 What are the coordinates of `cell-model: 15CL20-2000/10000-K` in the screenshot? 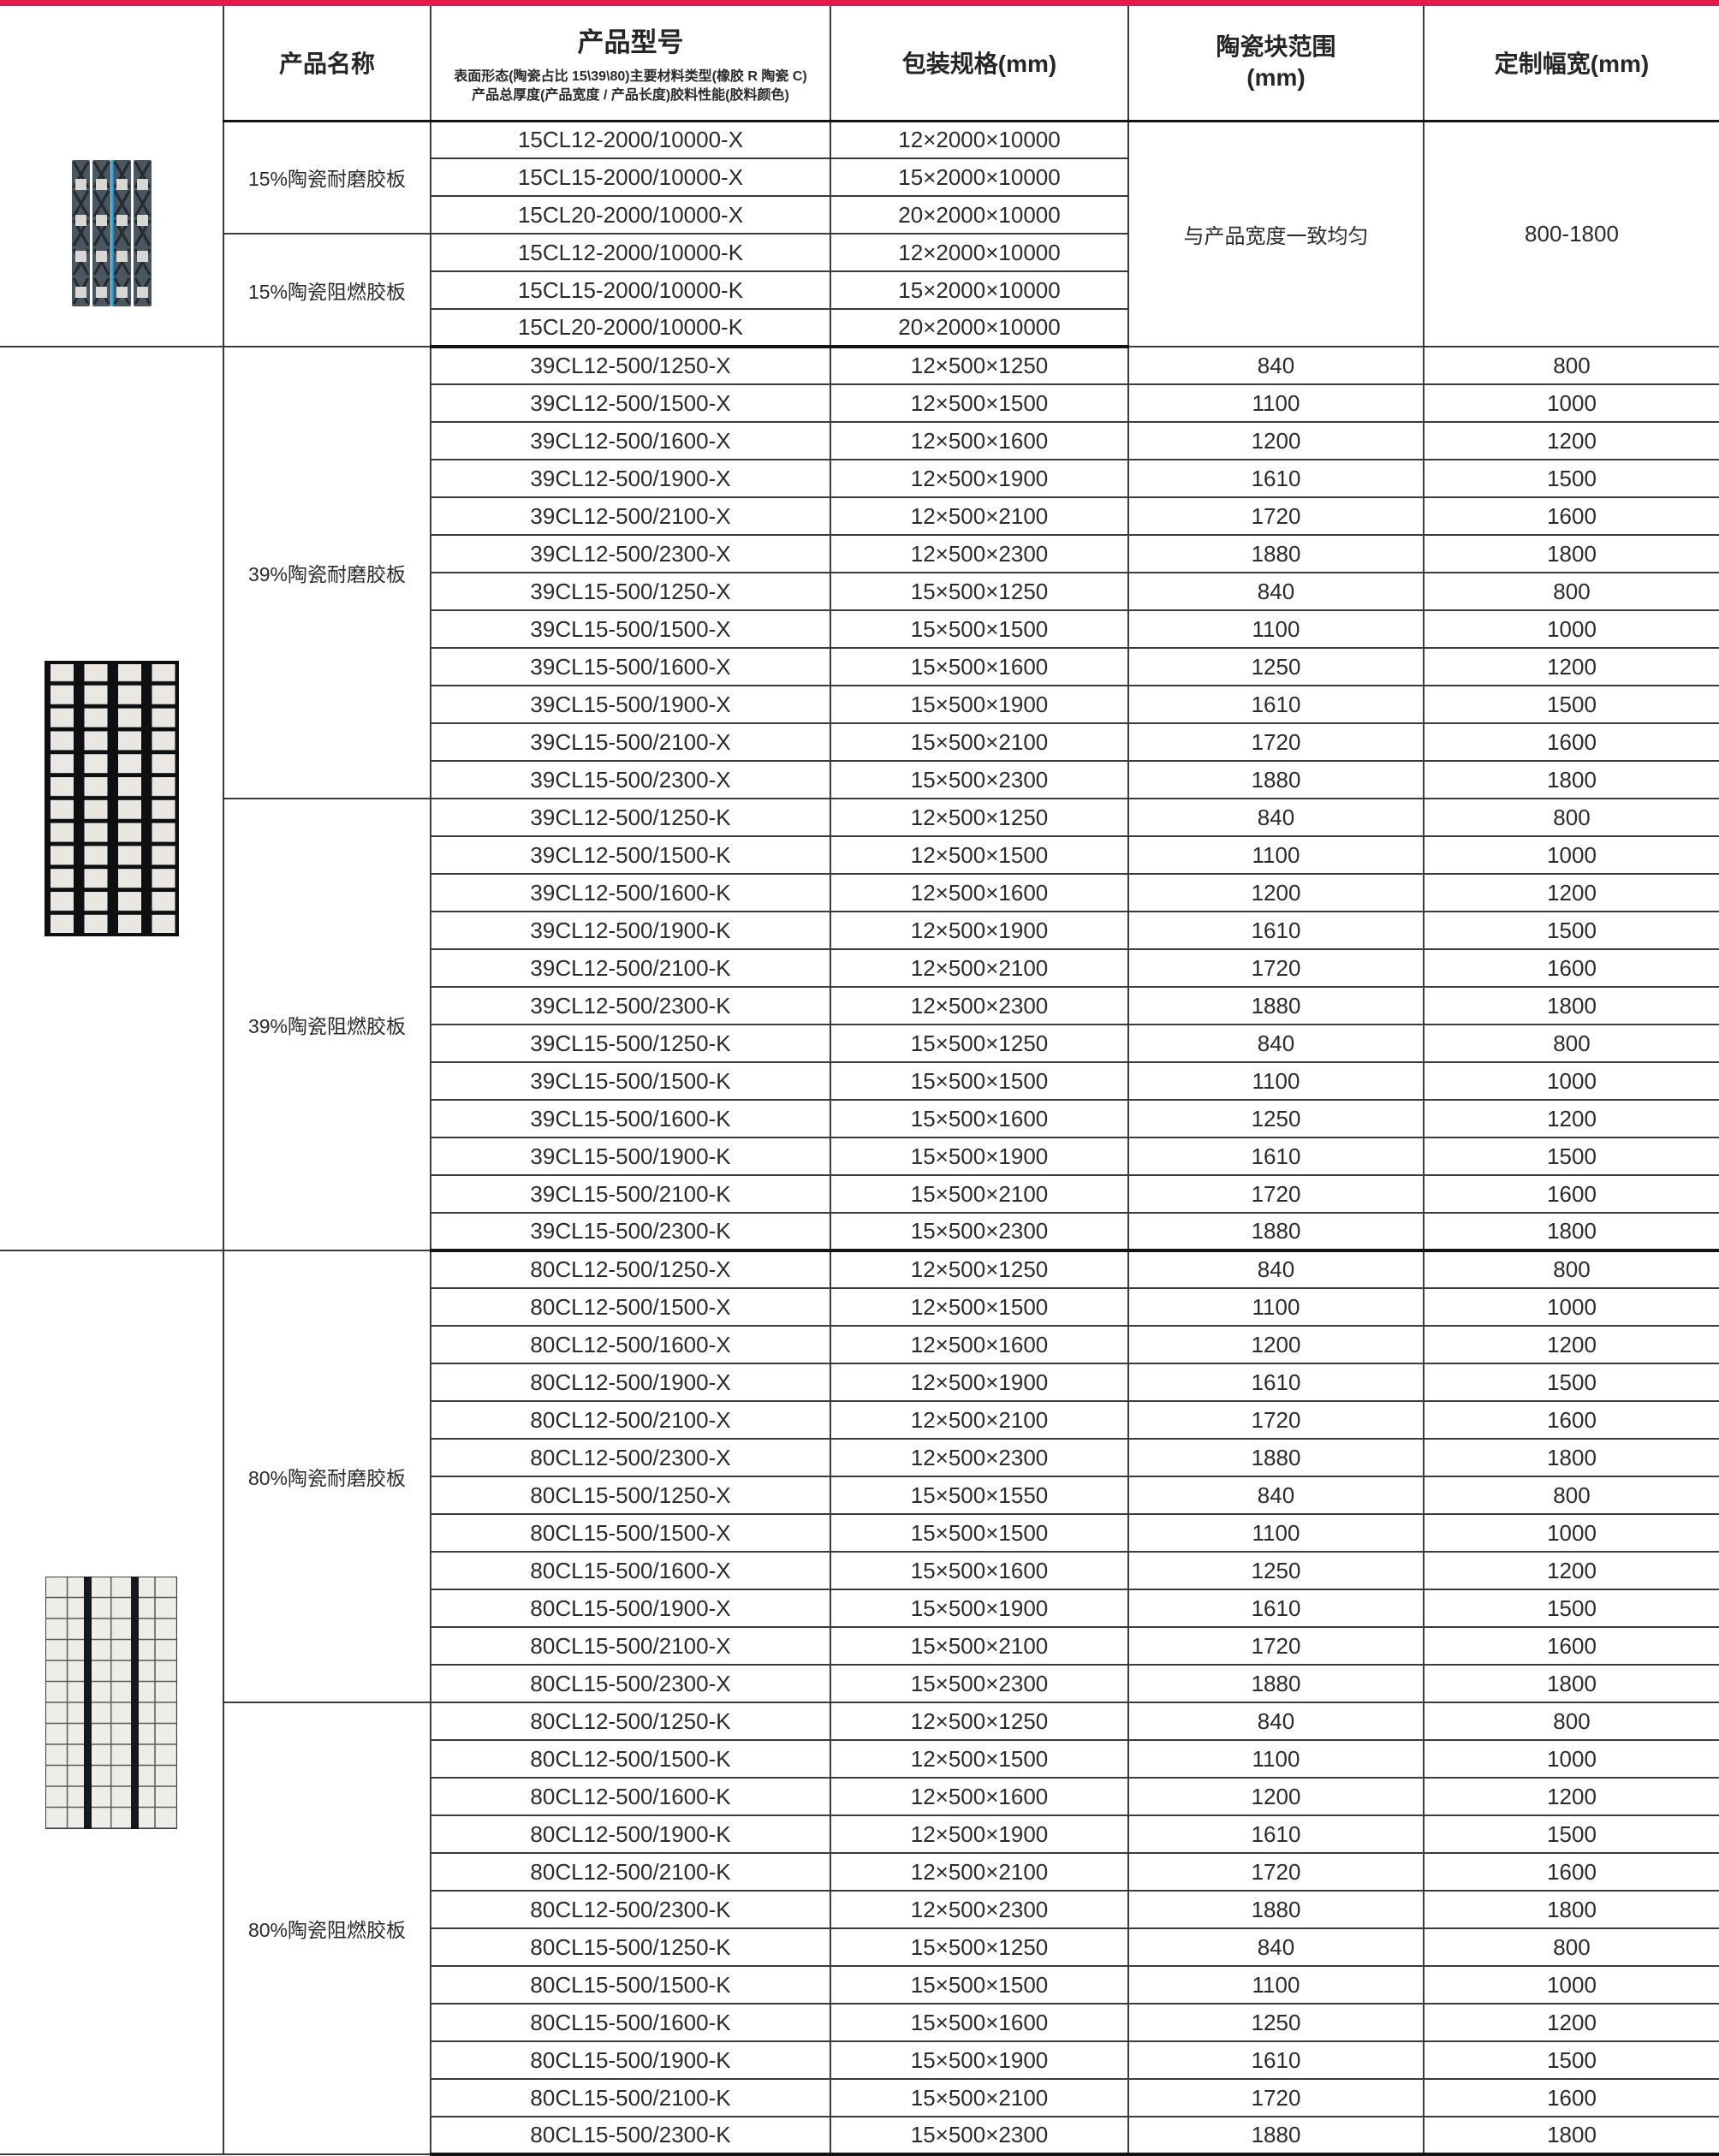 It's located at (630, 328).